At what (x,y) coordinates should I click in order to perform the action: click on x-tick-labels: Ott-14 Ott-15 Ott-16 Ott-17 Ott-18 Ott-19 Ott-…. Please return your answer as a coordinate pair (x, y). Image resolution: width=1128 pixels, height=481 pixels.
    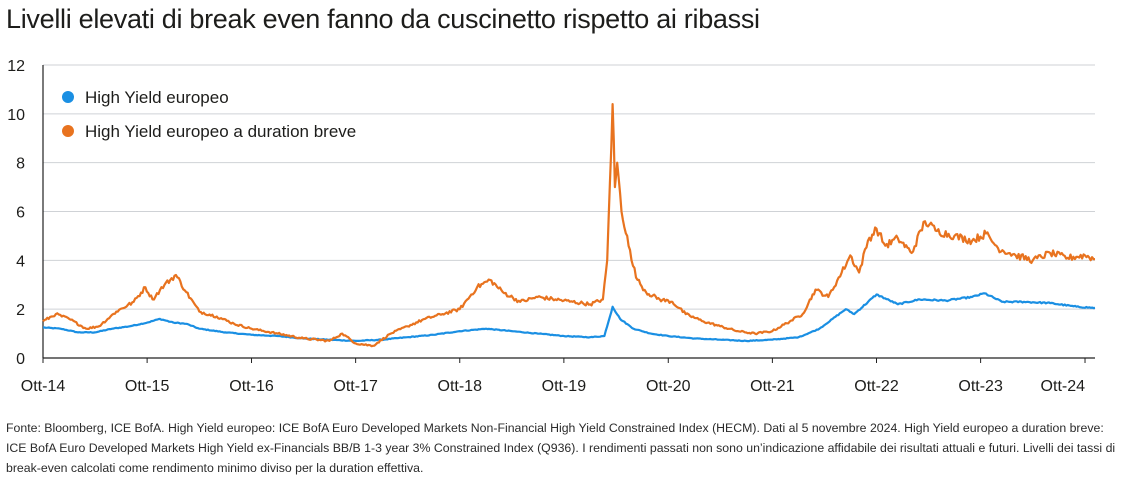
    Looking at the image, I should click on (553, 386).